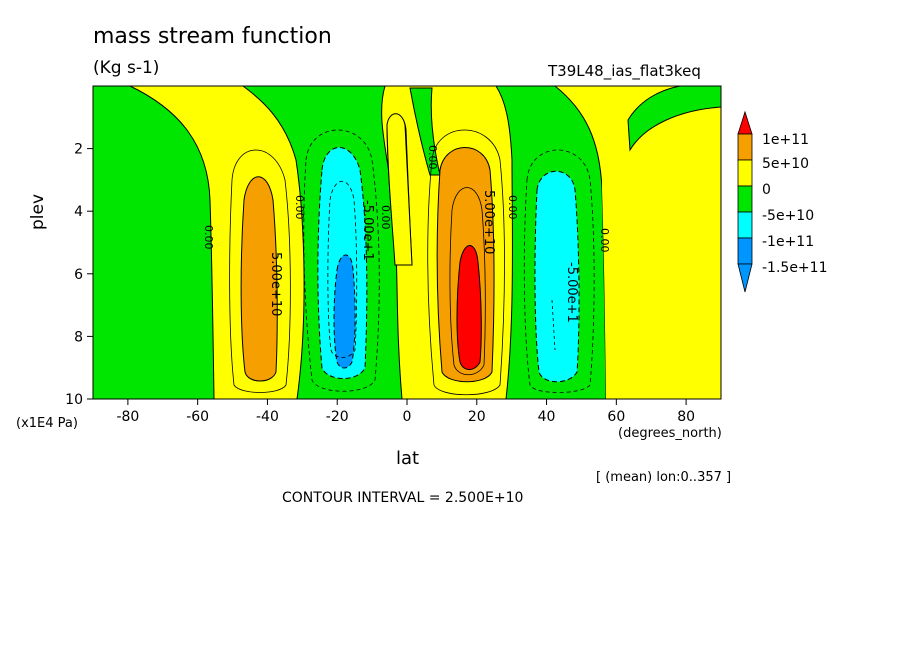  Describe the element at coordinates (197, 417) in the screenshot. I see `x-tick-label: -60` at that location.